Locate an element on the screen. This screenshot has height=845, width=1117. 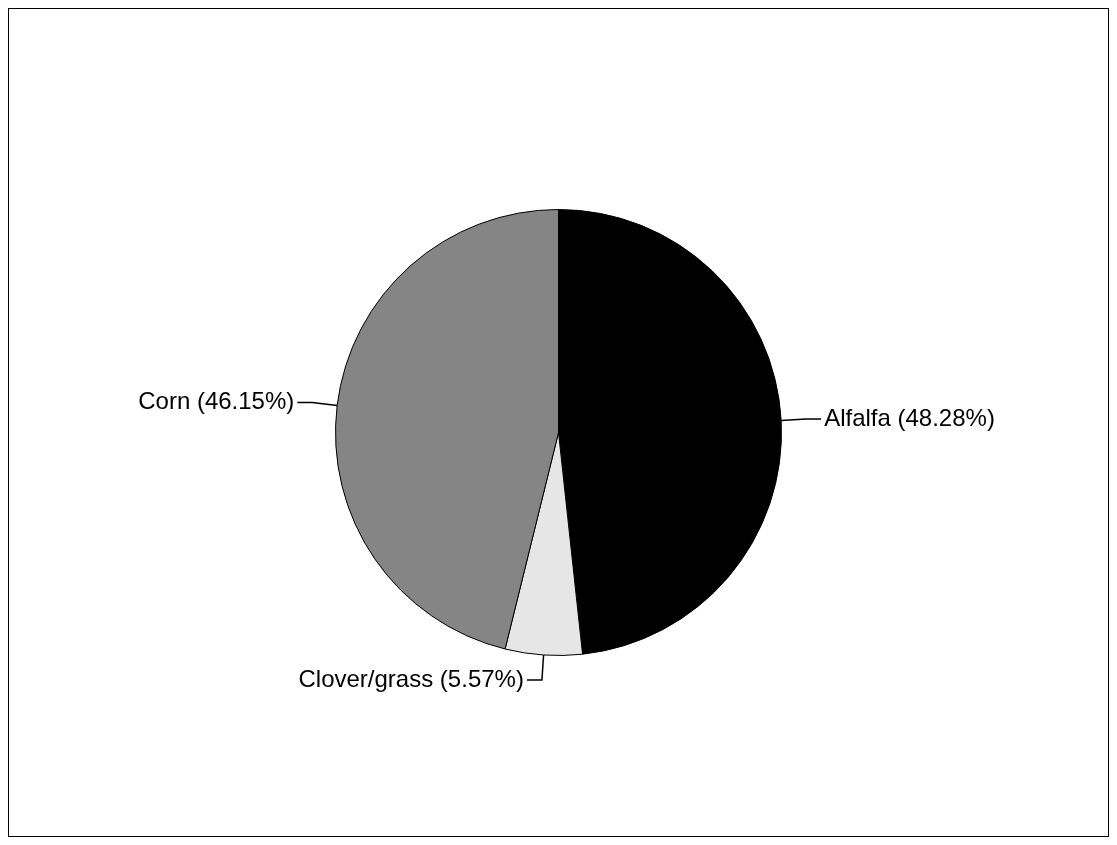
slice-label: Alfalfa (48.28%) is located at coordinates (909, 417).